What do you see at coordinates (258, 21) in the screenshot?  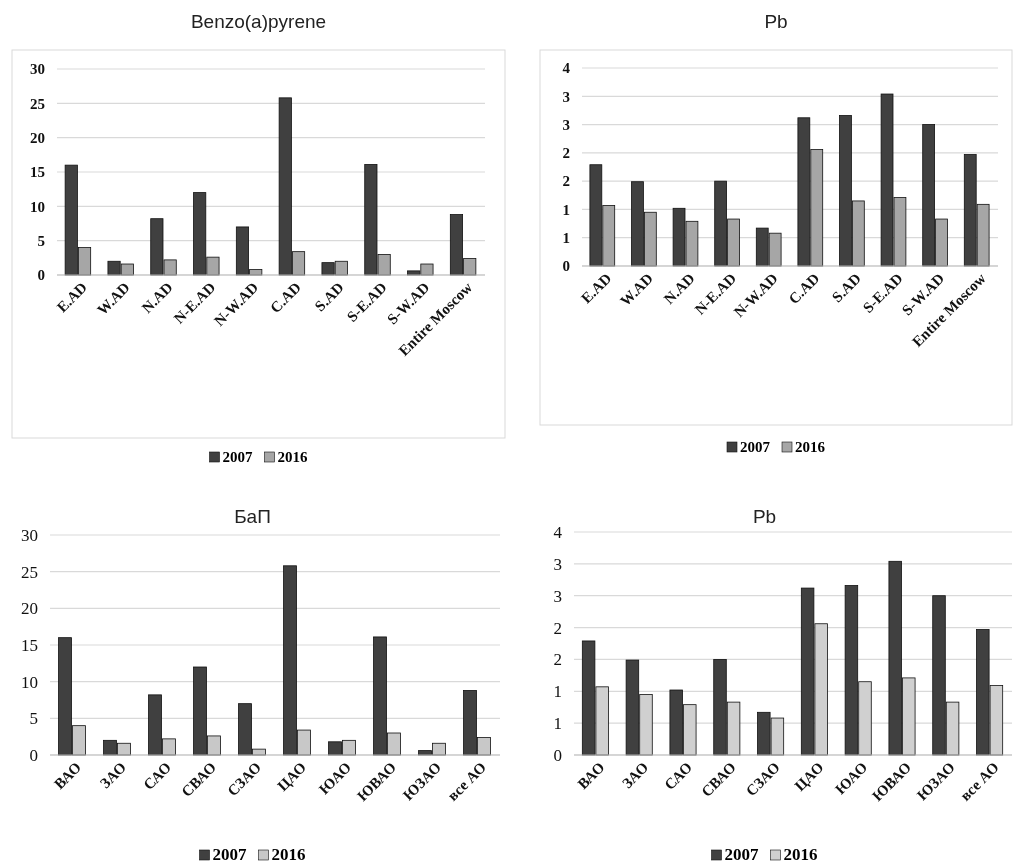 I see `chart-title: Benzo(a)pyrene` at bounding box center [258, 21].